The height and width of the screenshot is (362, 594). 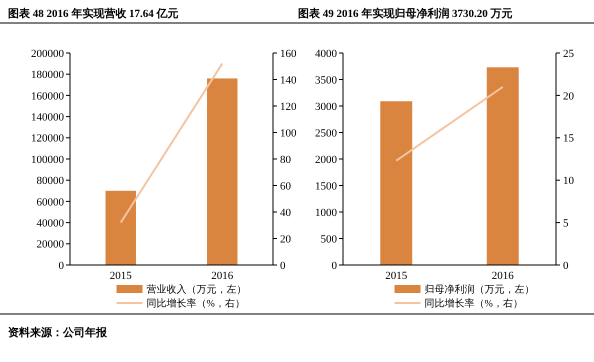 What do you see at coordinates (50, 223) in the screenshot?
I see `y-tick-label: 40000` at bounding box center [50, 223].